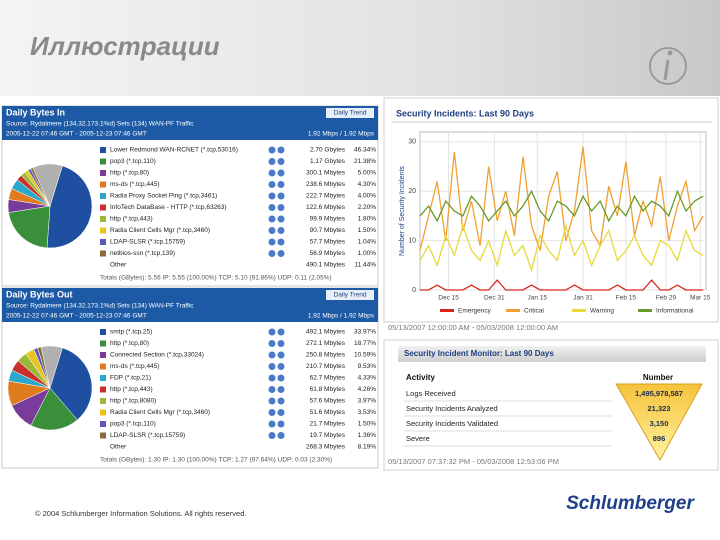  I want to click on row-volume: 490.1 Mbytes, so click(326, 265).